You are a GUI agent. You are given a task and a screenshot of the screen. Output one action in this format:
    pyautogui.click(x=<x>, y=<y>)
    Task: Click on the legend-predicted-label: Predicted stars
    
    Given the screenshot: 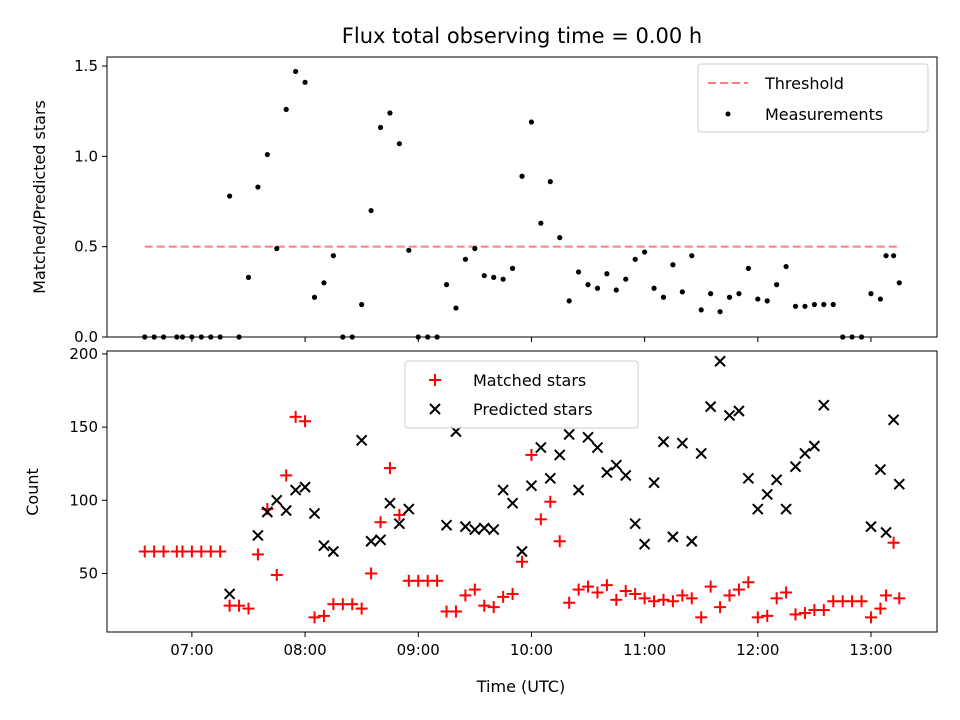 What is the action you would take?
    pyautogui.click(x=533, y=409)
    